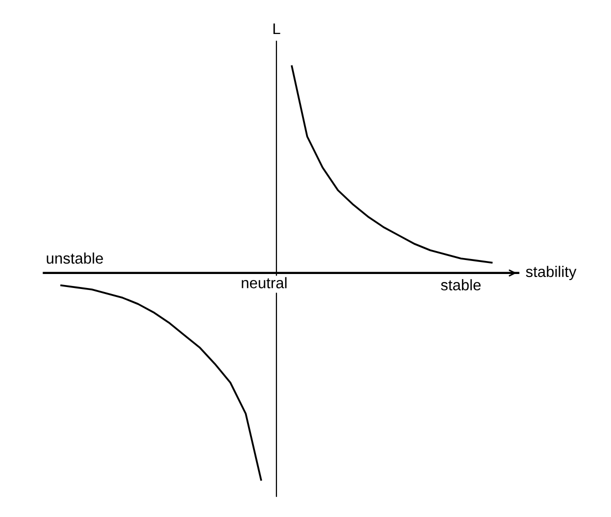 The image size is (611, 517). What do you see at coordinates (276, 29) in the screenshot?
I see `y-axis-title: L` at bounding box center [276, 29].